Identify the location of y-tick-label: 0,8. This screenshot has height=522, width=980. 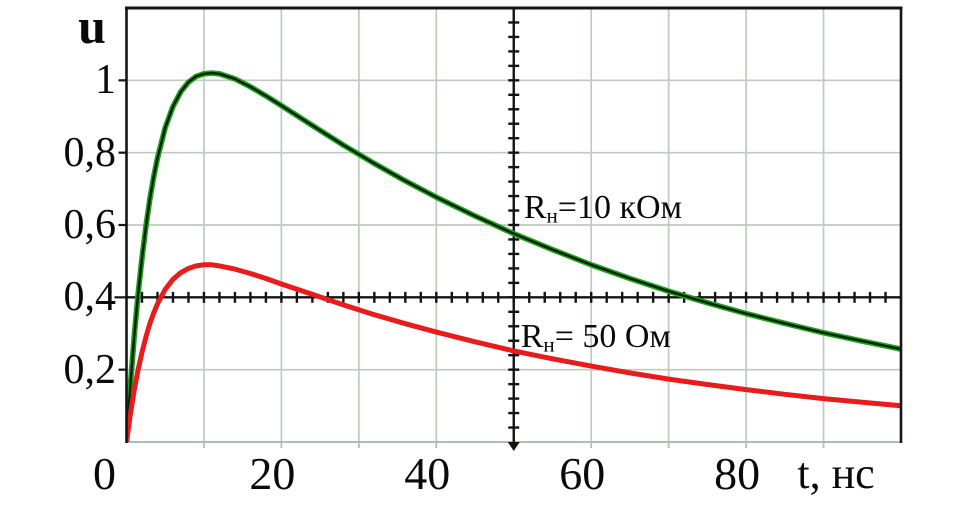
(90, 152).